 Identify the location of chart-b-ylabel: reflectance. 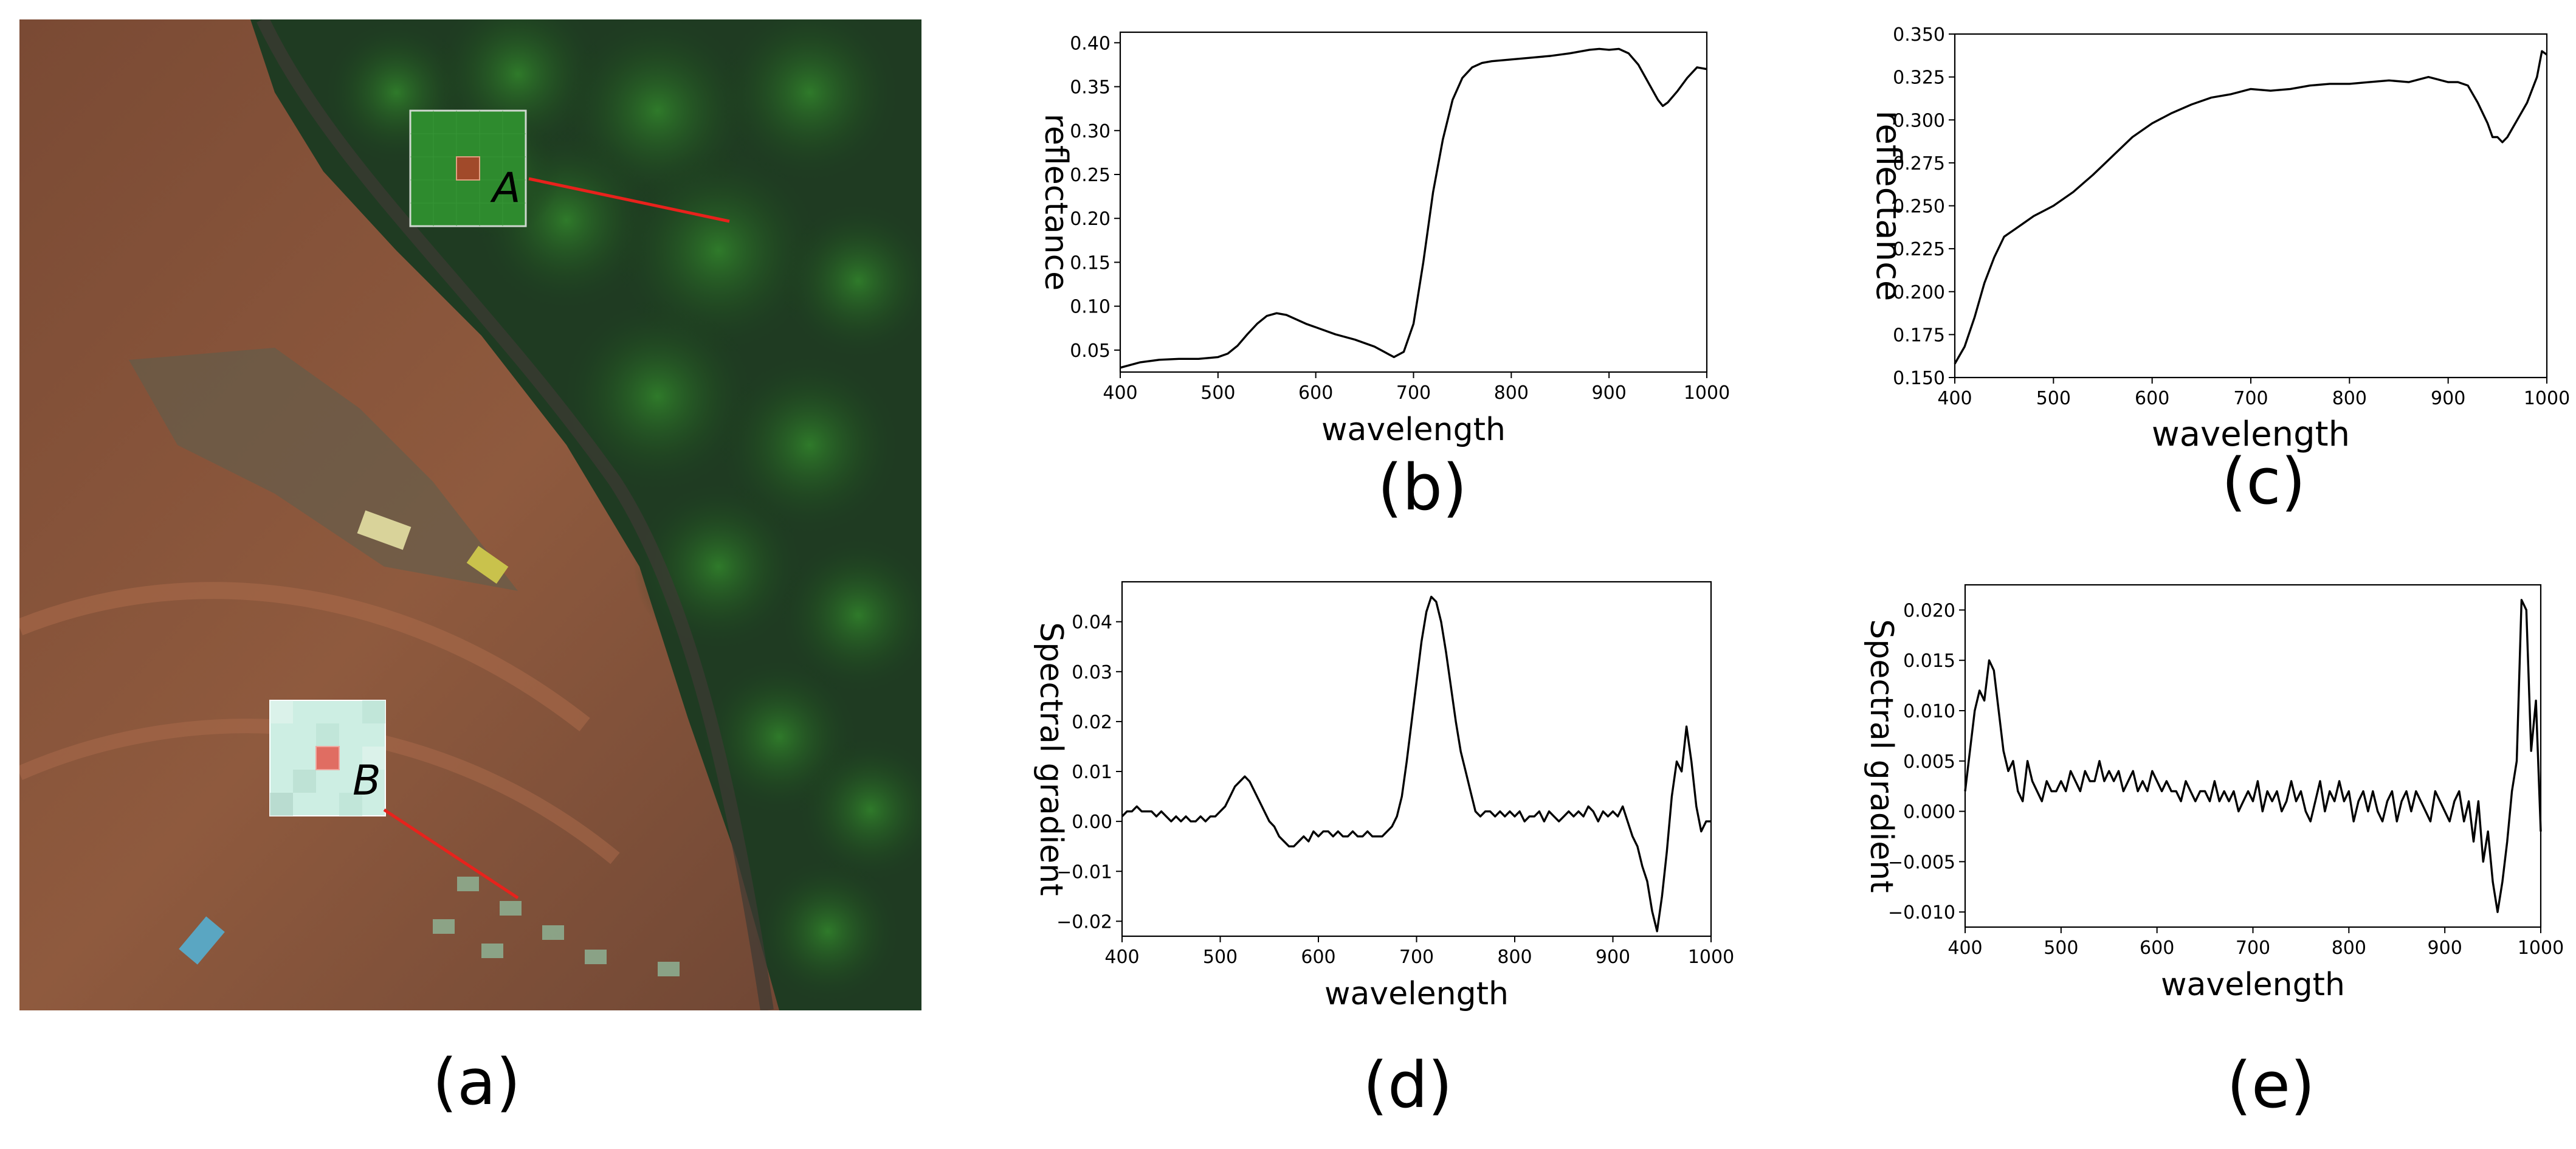
(1056, 202).